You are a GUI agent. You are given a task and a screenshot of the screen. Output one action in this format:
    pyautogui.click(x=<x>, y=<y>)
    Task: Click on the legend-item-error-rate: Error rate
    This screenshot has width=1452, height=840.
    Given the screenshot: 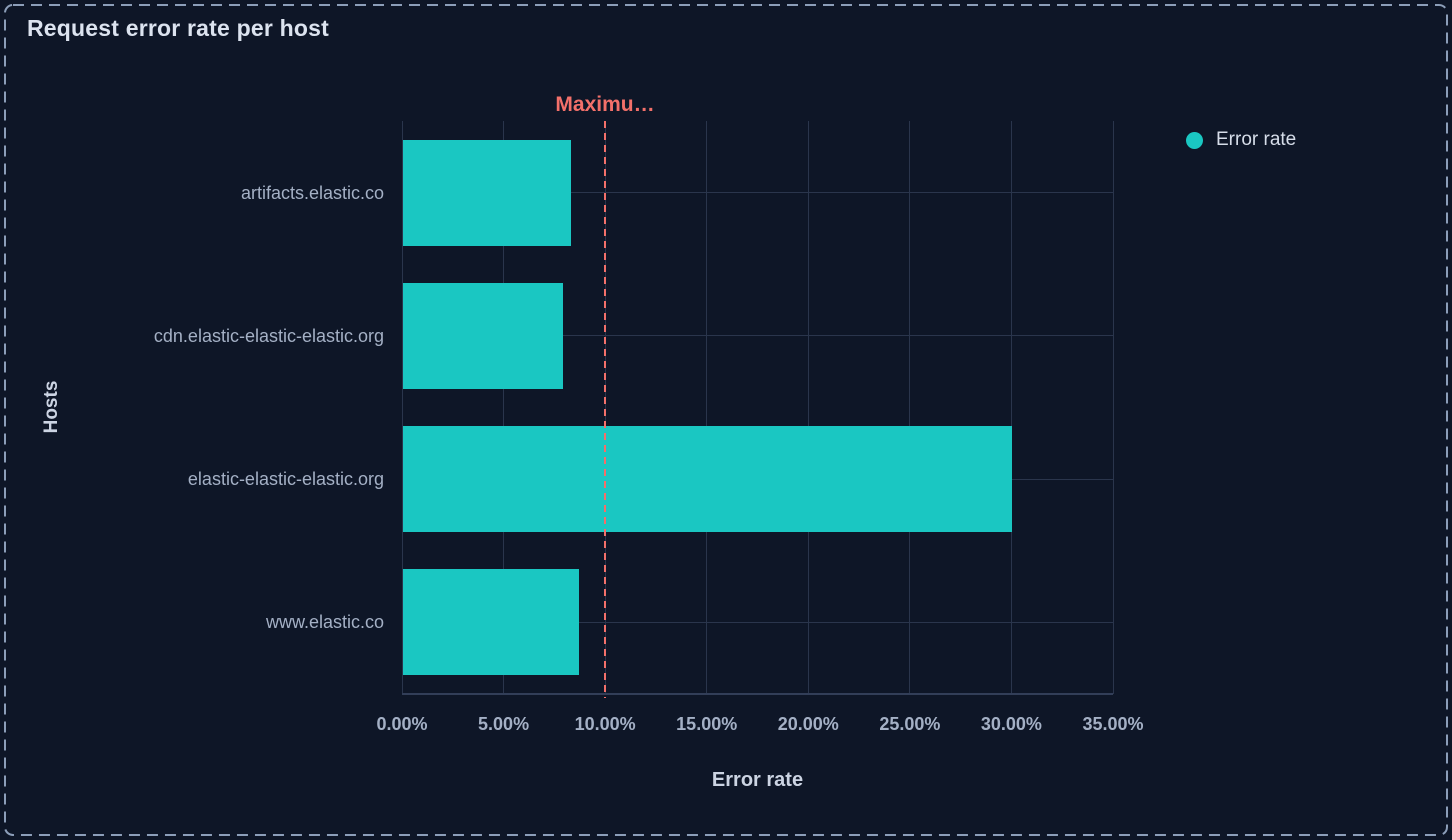 What is the action you would take?
    pyautogui.click(x=1241, y=140)
    